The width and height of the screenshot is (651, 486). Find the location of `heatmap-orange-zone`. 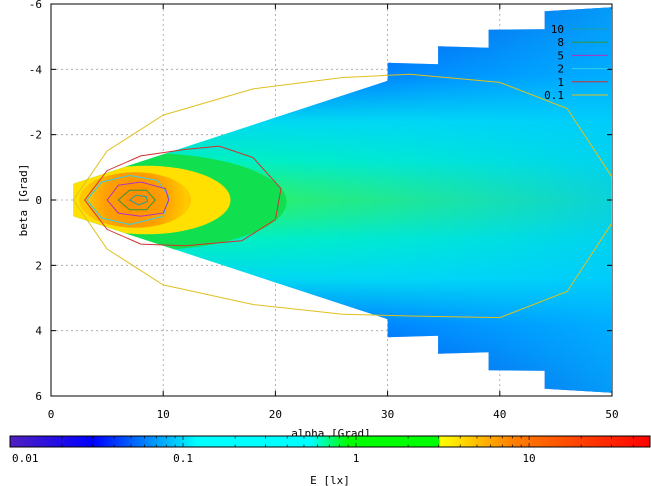

heatmap-orange-zone is located at coordinates (135, 200).